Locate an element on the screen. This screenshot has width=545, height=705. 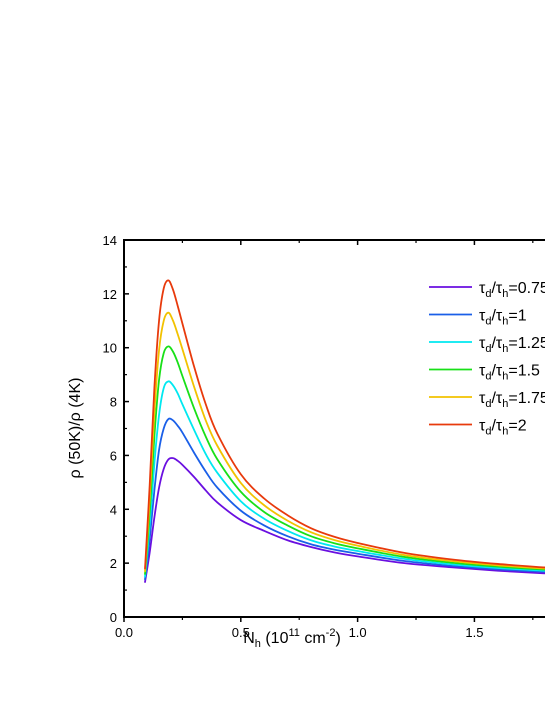
x-tick-label: 0.0 is located at coordinates (124, 632).